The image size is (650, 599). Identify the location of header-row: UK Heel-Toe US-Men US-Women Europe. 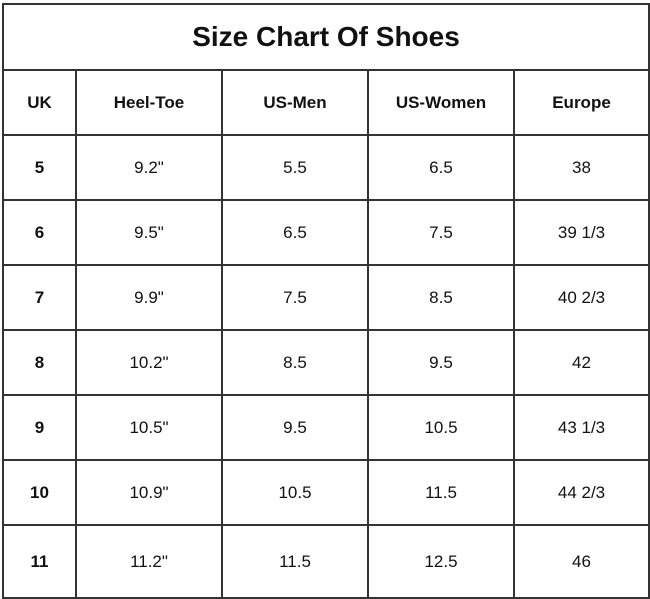
(326, 102).